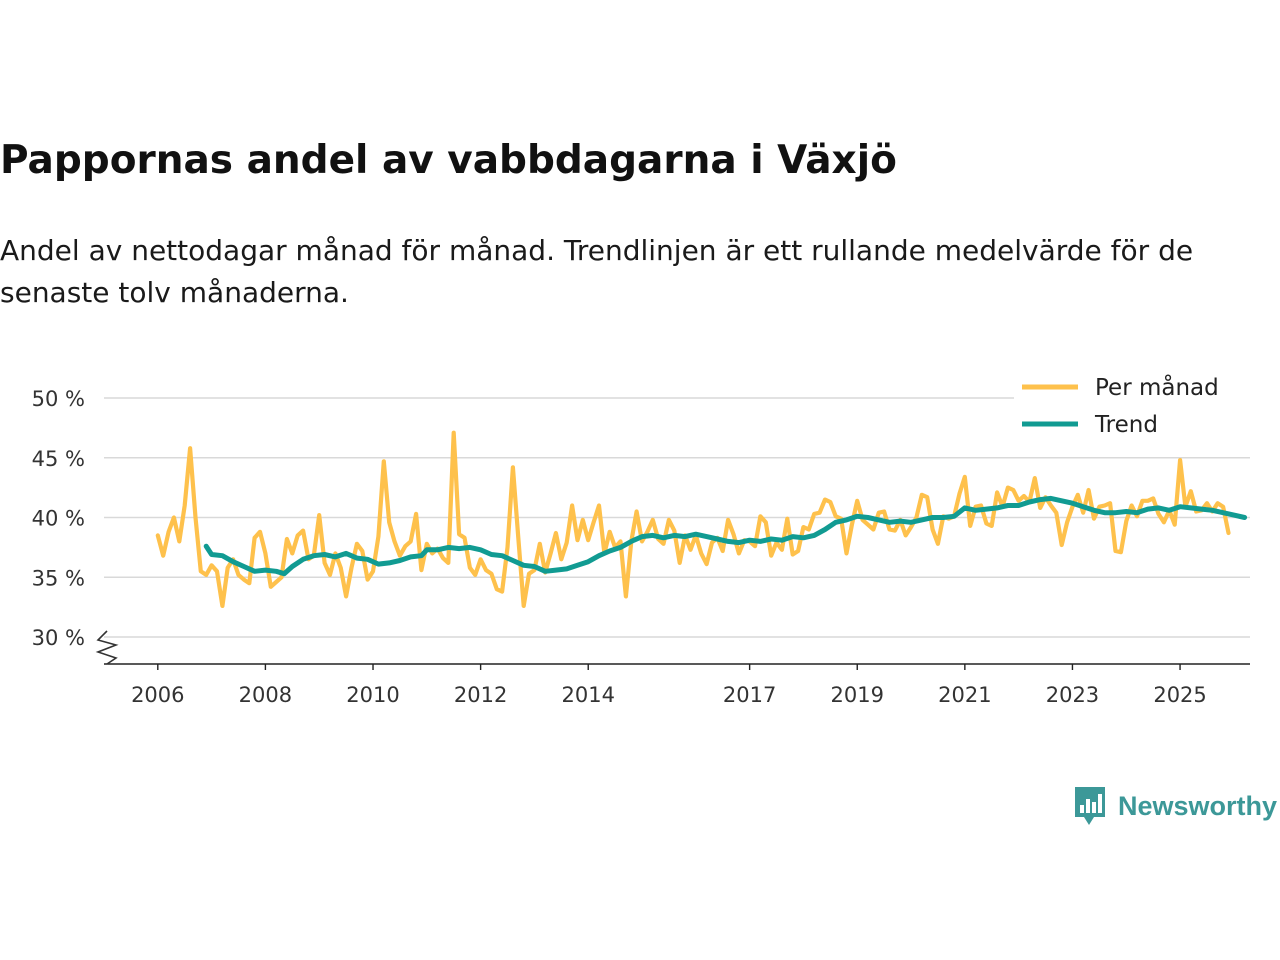  I want to click on y-tick-label: 40 %, so click(58, 519).